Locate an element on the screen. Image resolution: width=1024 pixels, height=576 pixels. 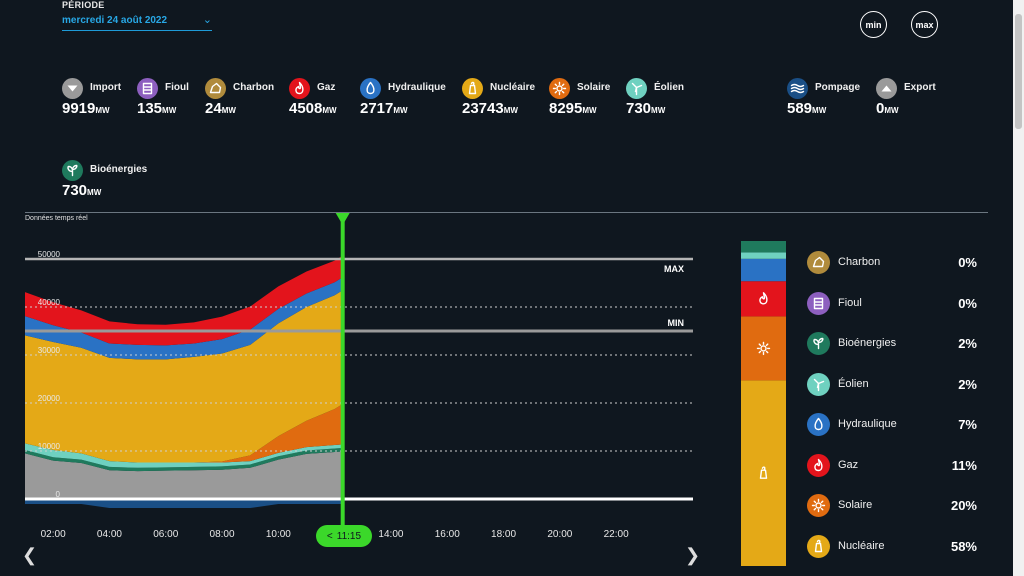
source-name: Pompage is located at coordinates (838, 87).